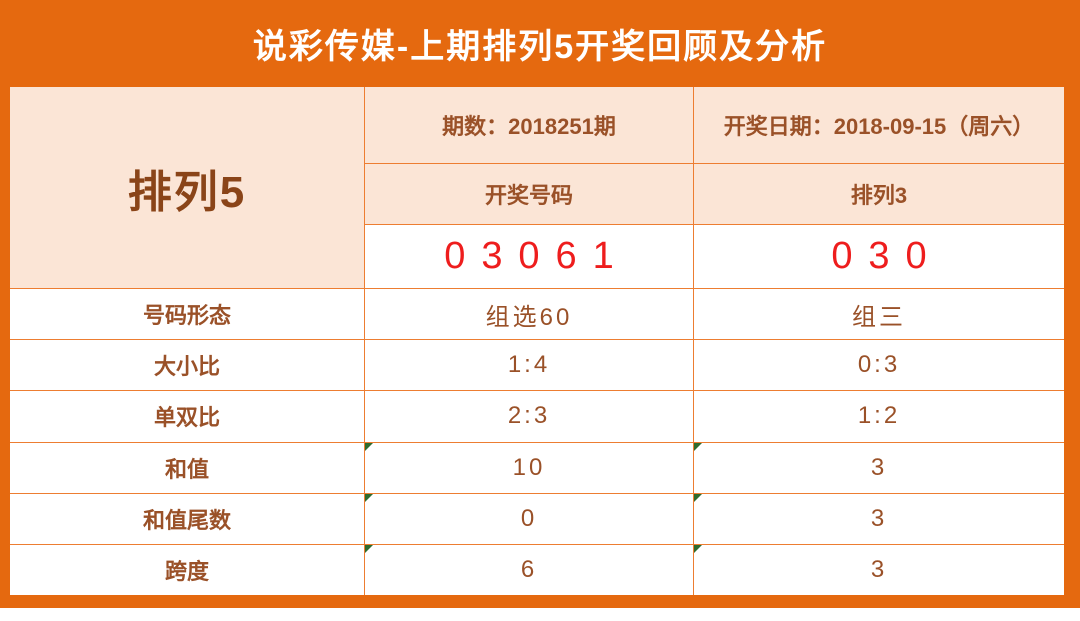 The width and height of the screenshot is (1080, 621). I want to click on pl3-header-cell: 排列3, so click(879, 194).